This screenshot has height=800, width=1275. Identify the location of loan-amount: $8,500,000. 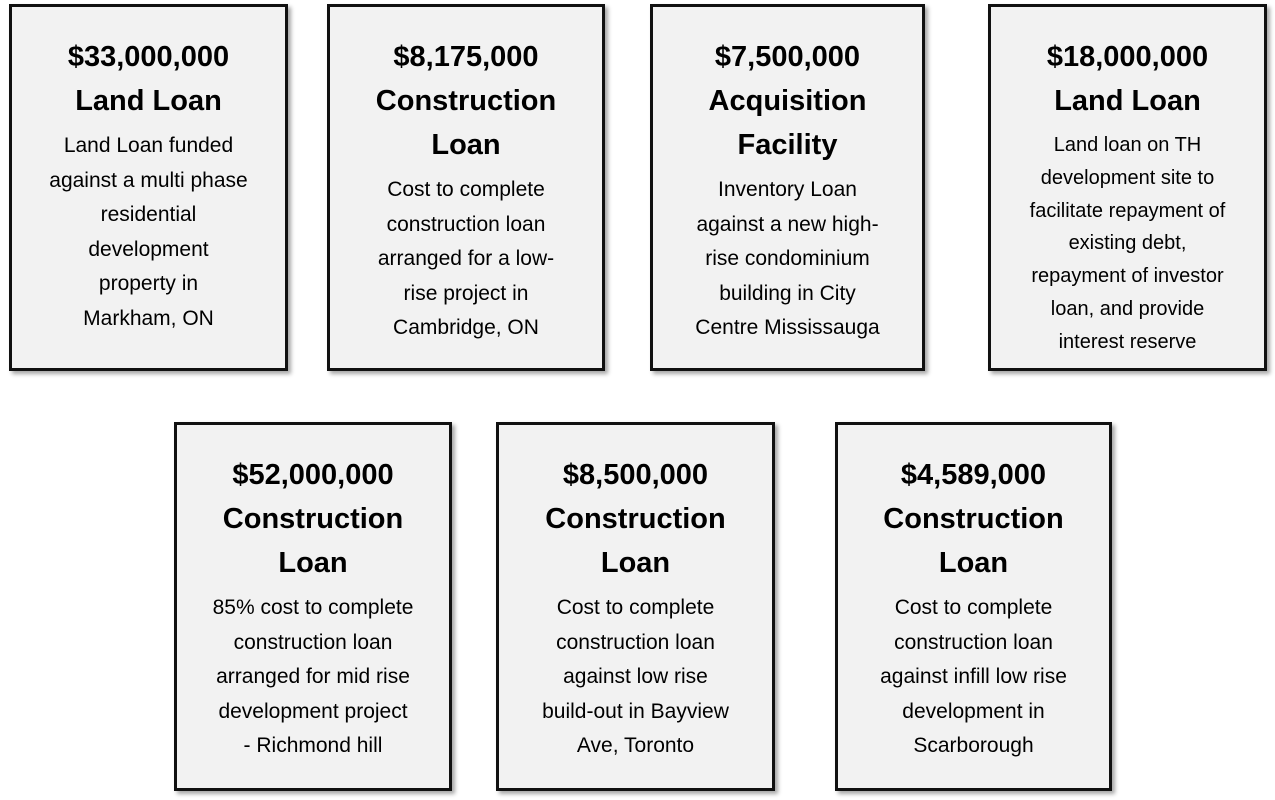
(635, 475).